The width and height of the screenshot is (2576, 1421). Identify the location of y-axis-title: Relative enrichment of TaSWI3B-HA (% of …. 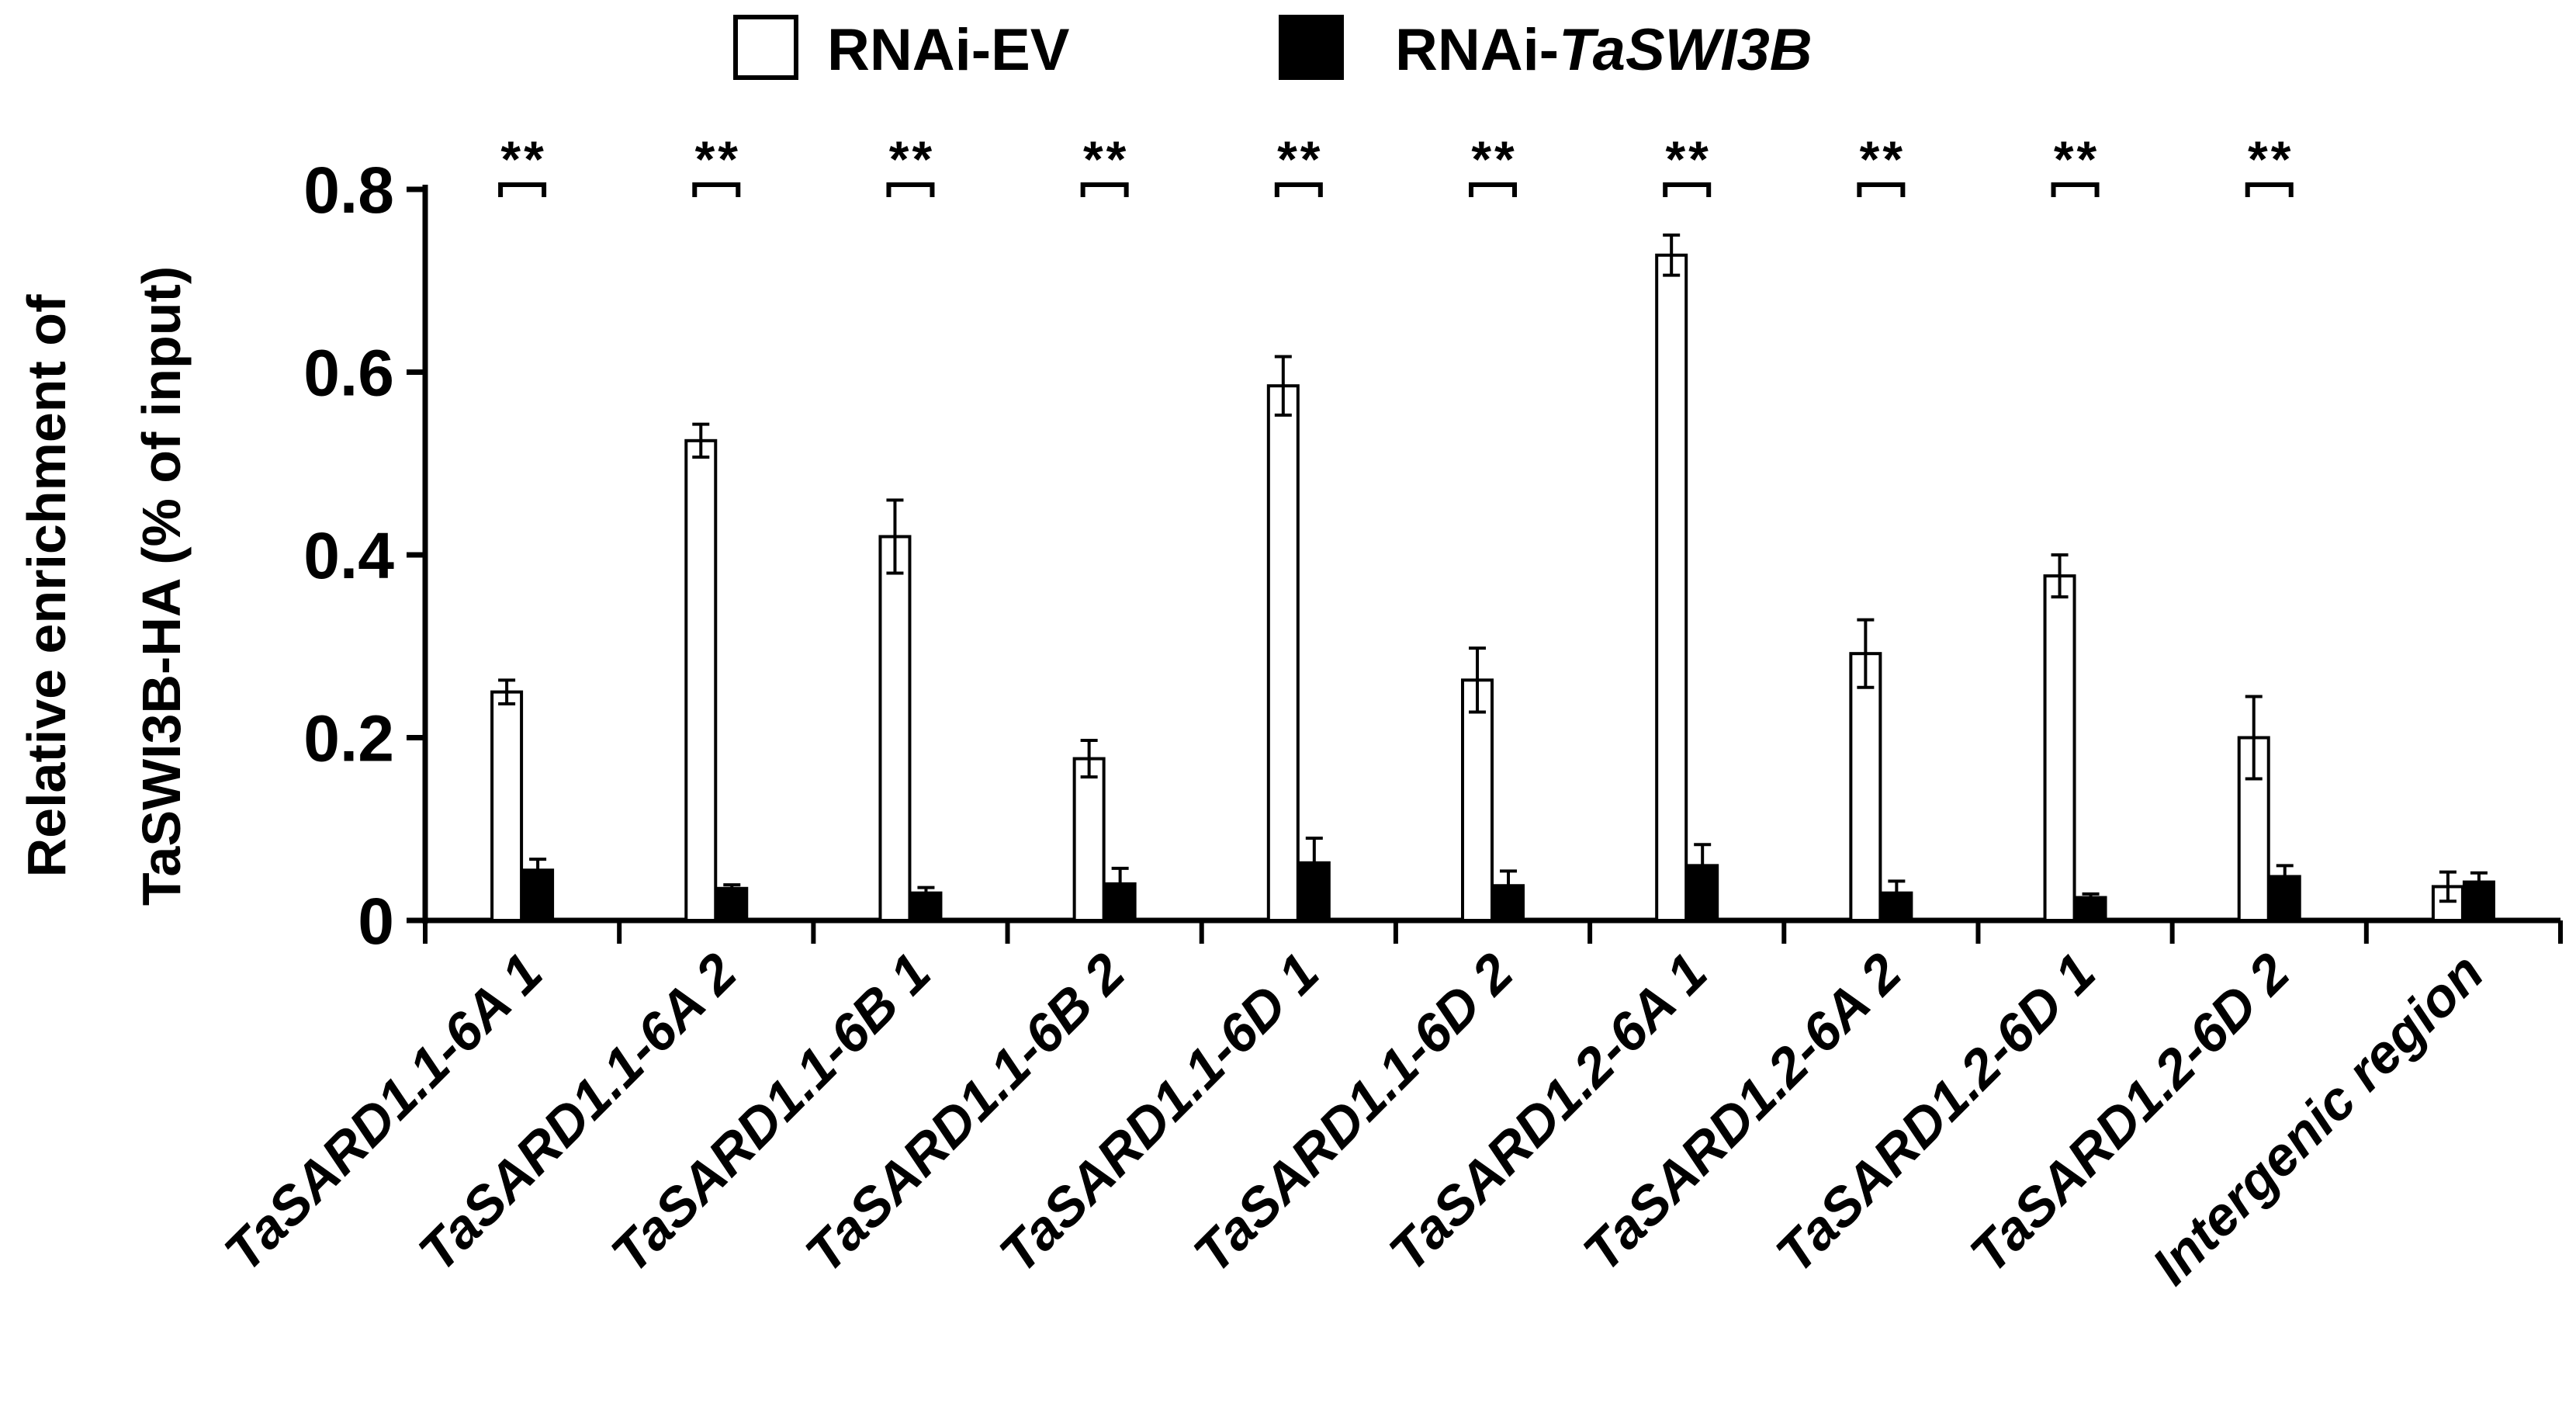
(104, 586).